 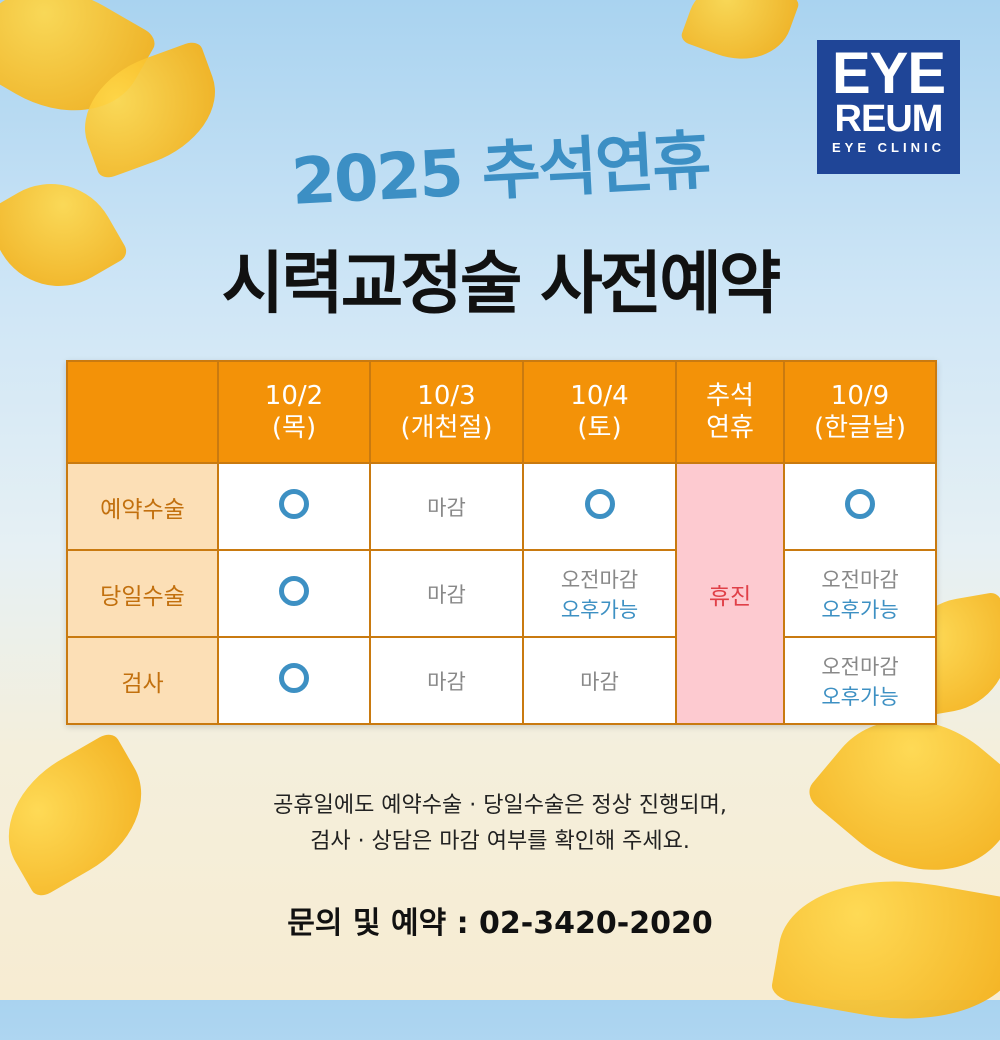 What do you see at coordinates (294, 412) in the screenshot?
I see `header-cell: 10/2 (목)` at bounding box center [294, 412].